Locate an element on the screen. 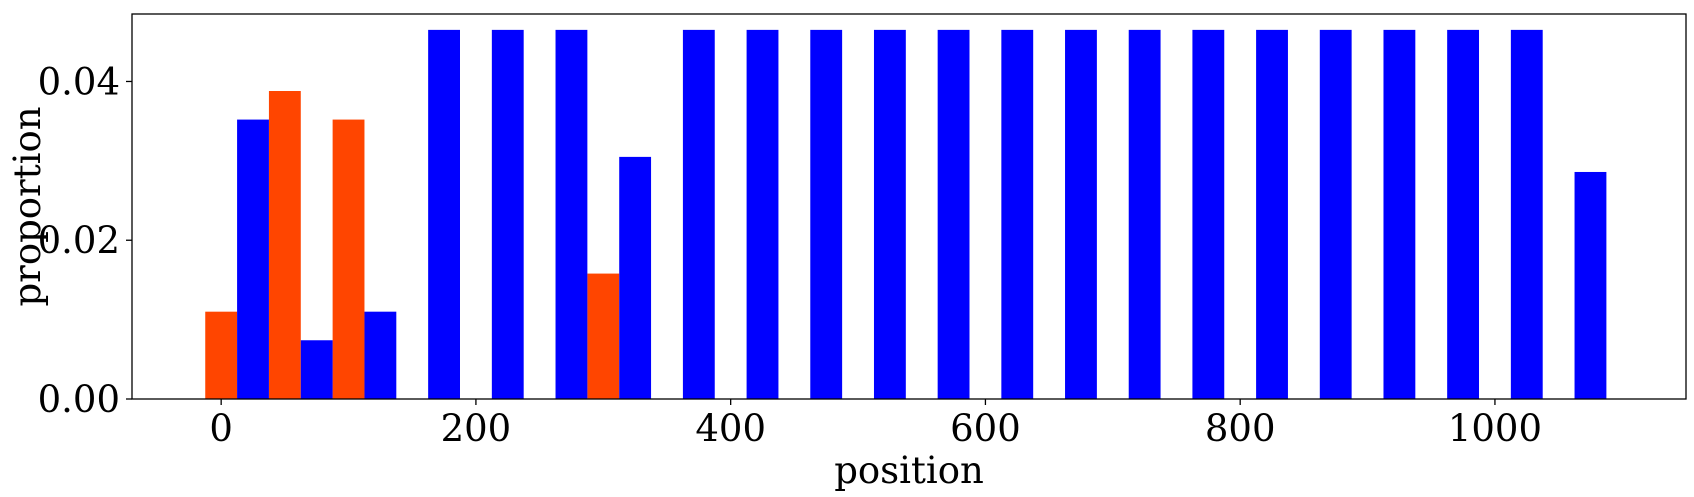  y-axis-label: proportion is located at coordinates (27, 206).